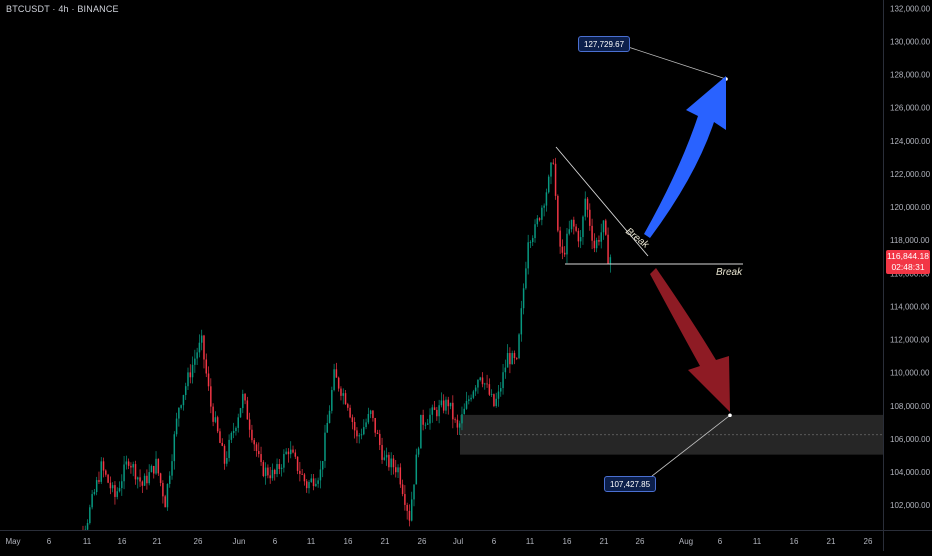  Describe the element at coordinates (602, 201) in the screenshot. I see `descending-trendline` at that location.